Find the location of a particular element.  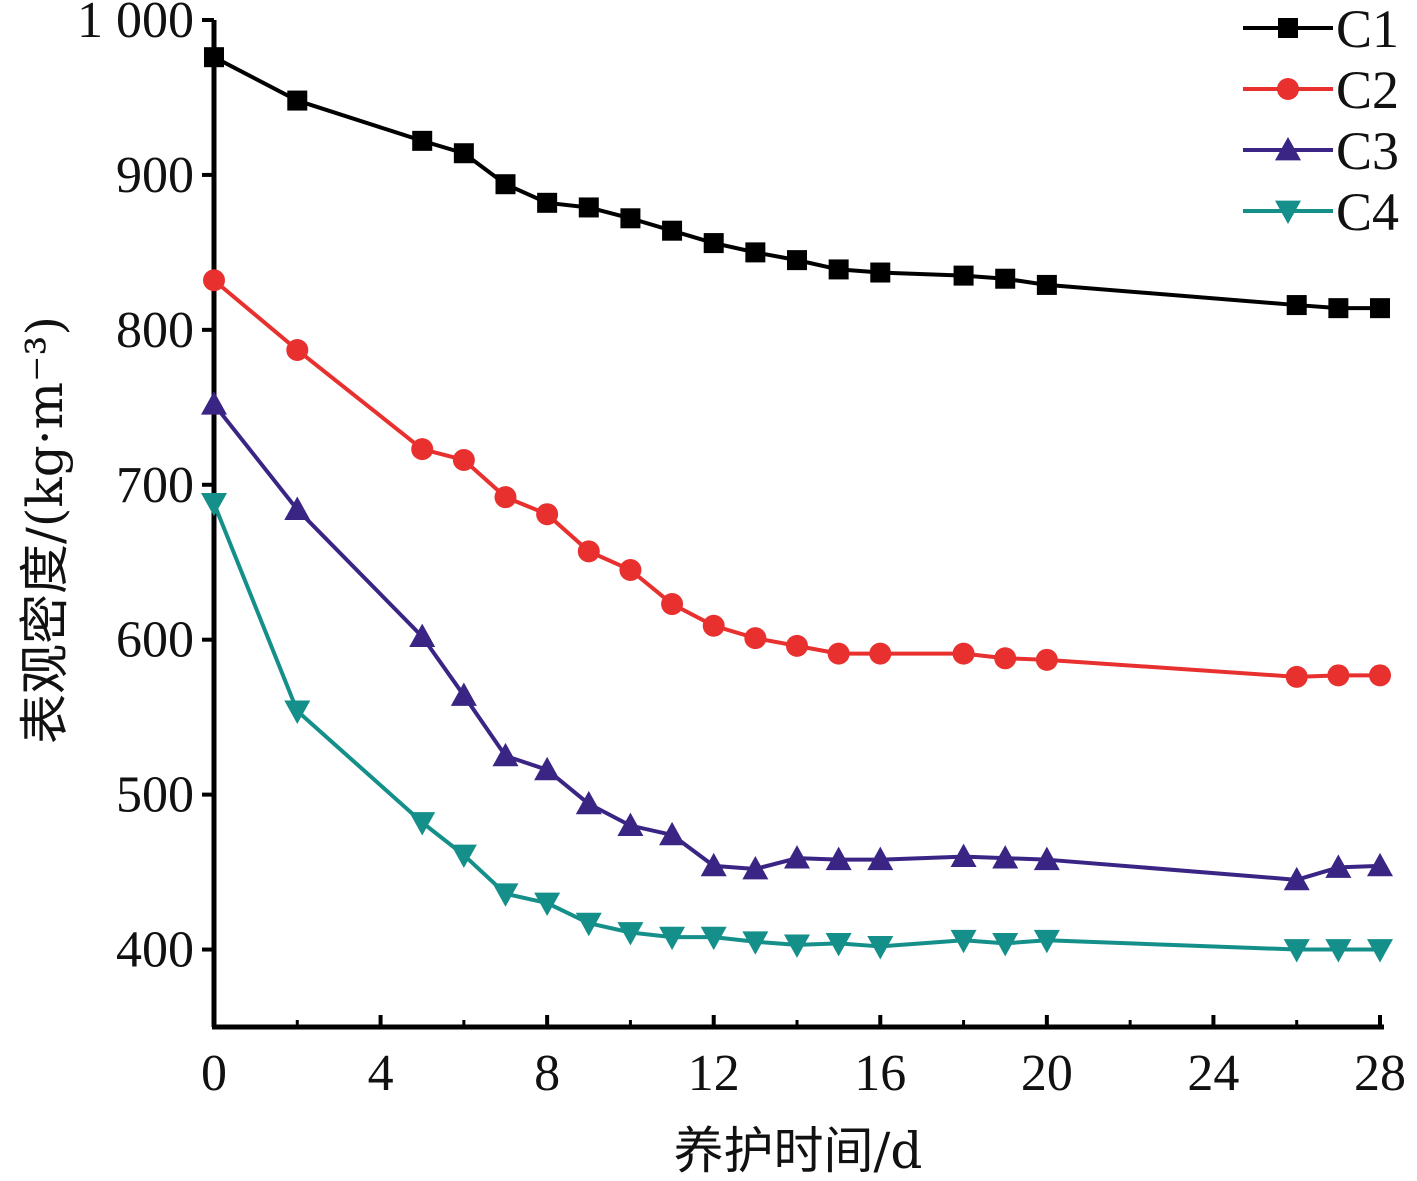

y-tick-label: 500 is located at coordinates (155, 795).